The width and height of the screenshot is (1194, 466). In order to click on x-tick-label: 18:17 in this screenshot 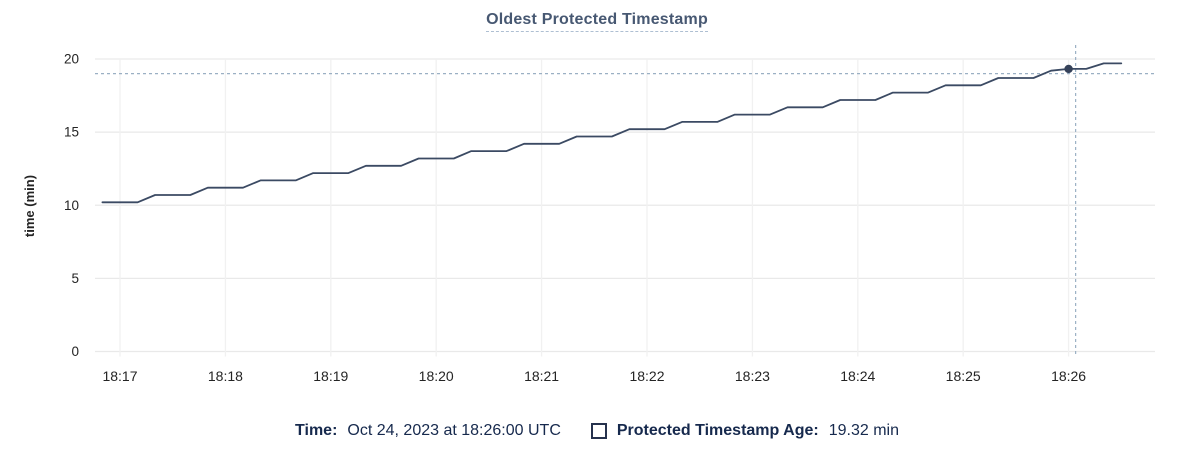, I will do `click(119, 376)`.